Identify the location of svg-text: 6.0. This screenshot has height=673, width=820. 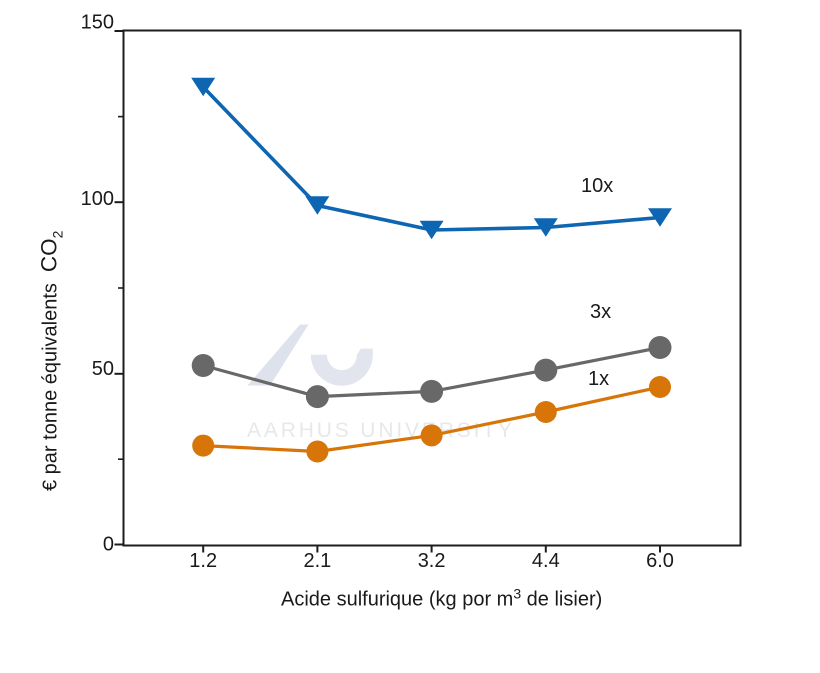
(660, 561).